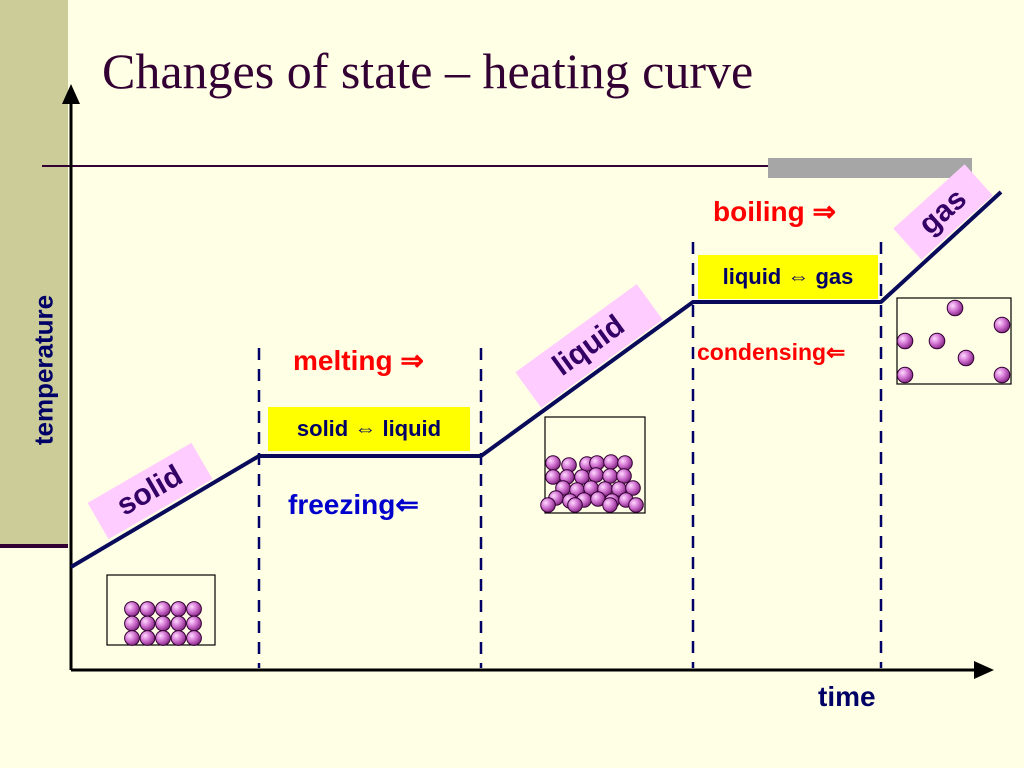 Image resolution: width=1024 pixels, height=768 pixels. Describe the element at coordinates (43, 370) in the screenshot. I see `y-axis-title: temperature` at that location.